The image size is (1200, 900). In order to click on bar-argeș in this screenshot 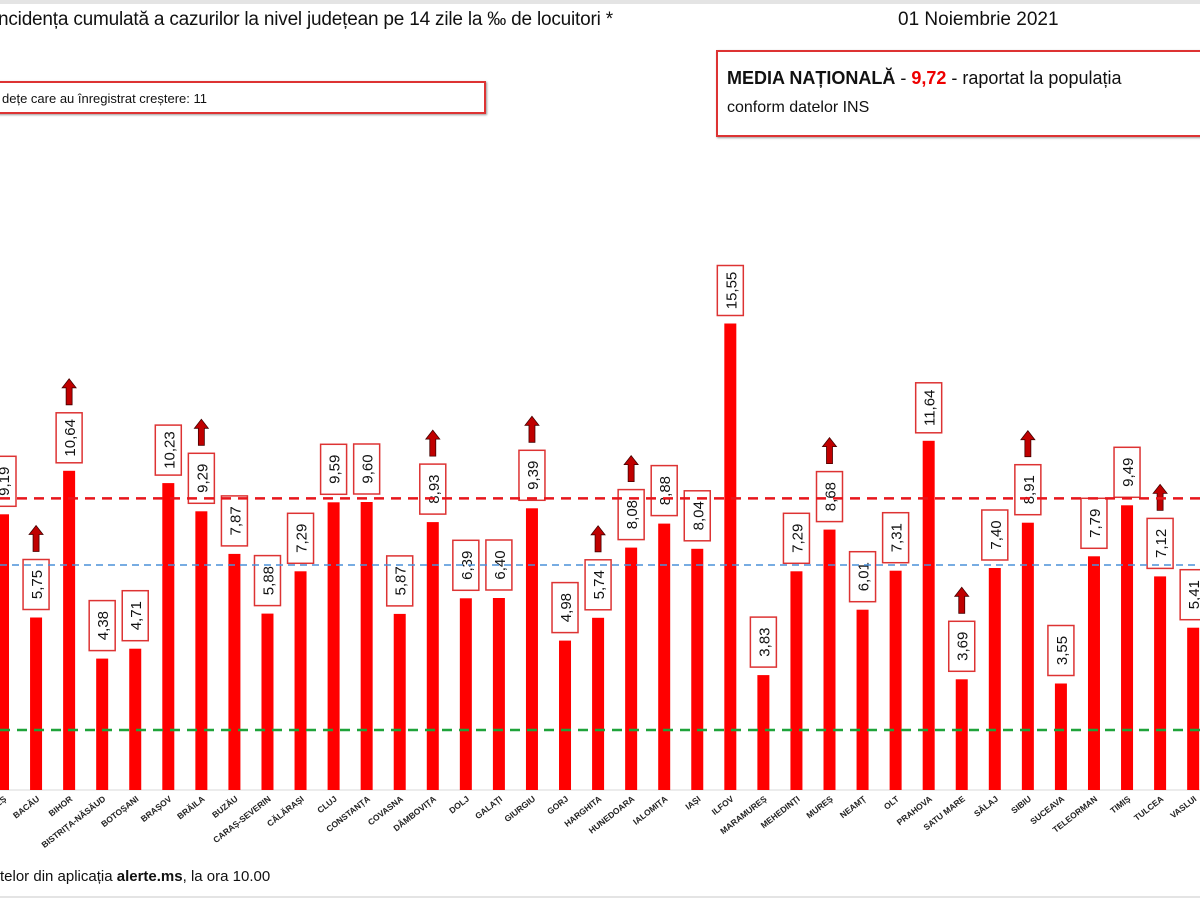, I will do `click(4, 652)`.